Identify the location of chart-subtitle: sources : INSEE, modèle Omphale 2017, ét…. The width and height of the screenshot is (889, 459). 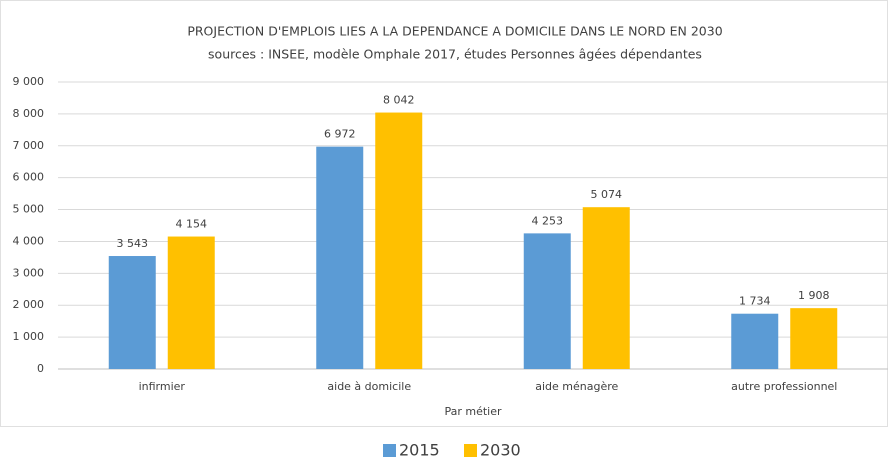
(455, 54).